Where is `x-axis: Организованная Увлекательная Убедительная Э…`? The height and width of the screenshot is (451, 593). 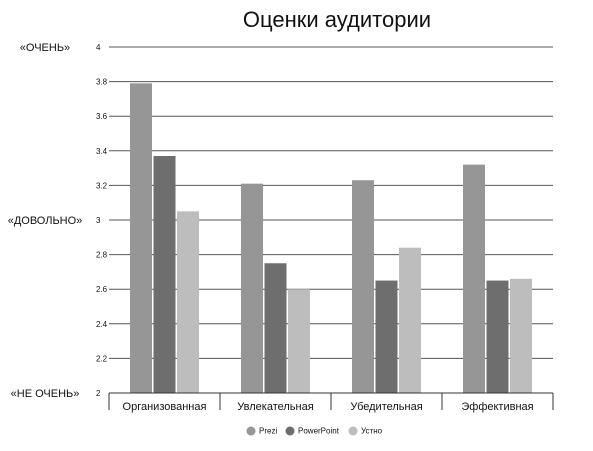
x-axis: Организованная Увлекательная Убедительная Э… is located at coordinates (331, 402).